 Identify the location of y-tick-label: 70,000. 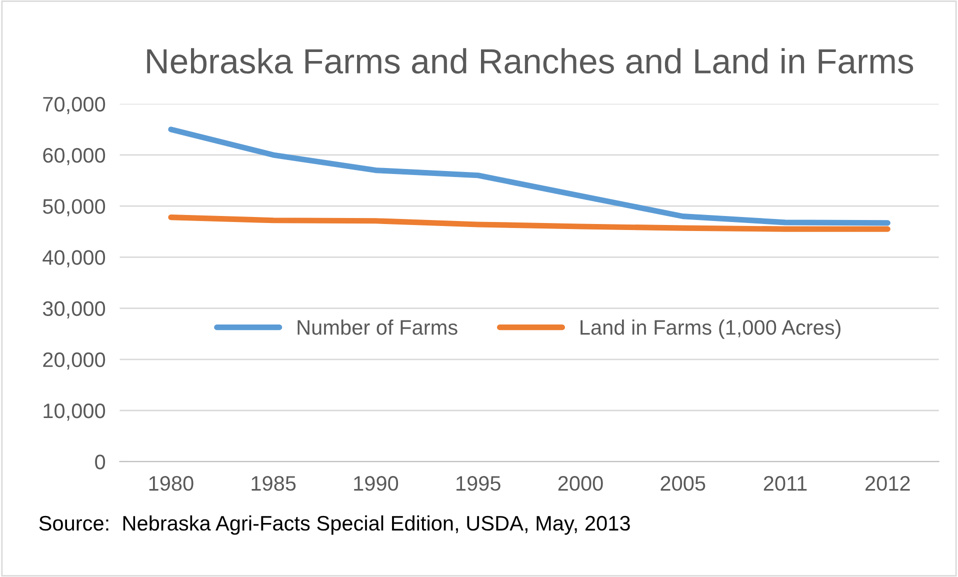
(74, 105).